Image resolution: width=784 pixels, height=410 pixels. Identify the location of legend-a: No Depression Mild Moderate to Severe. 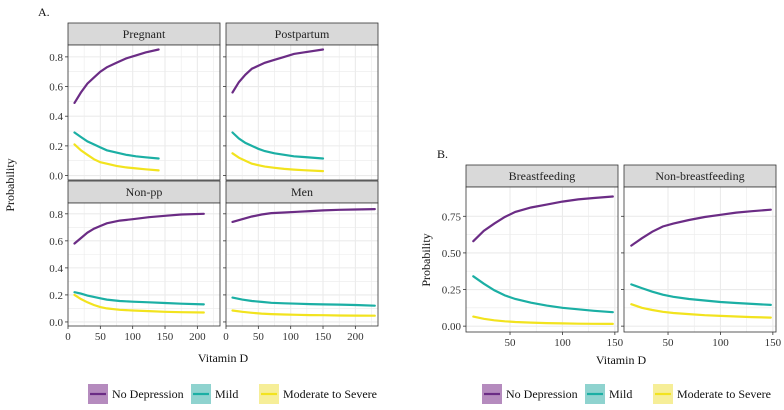
(232, 394).